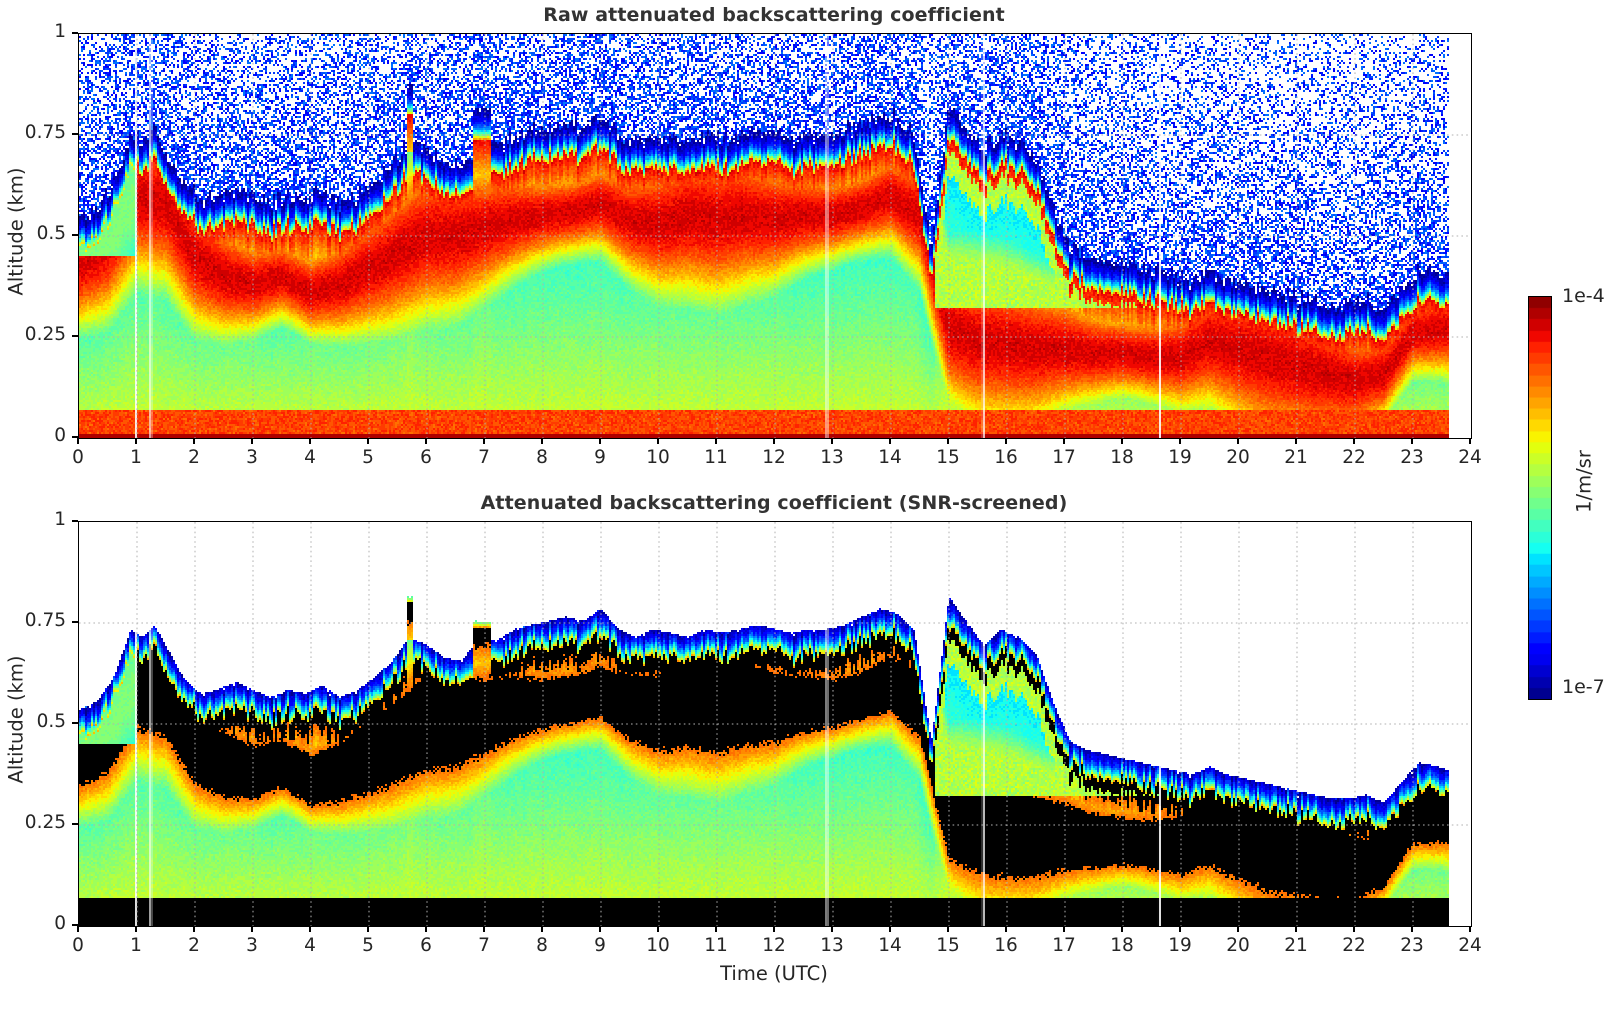 The height and width of the screenshot is (1020, 1621). Describe the element at coordinates (45, 132) in the screenshot. I see `y-tick-label-raw-3: 0.75` at that location.